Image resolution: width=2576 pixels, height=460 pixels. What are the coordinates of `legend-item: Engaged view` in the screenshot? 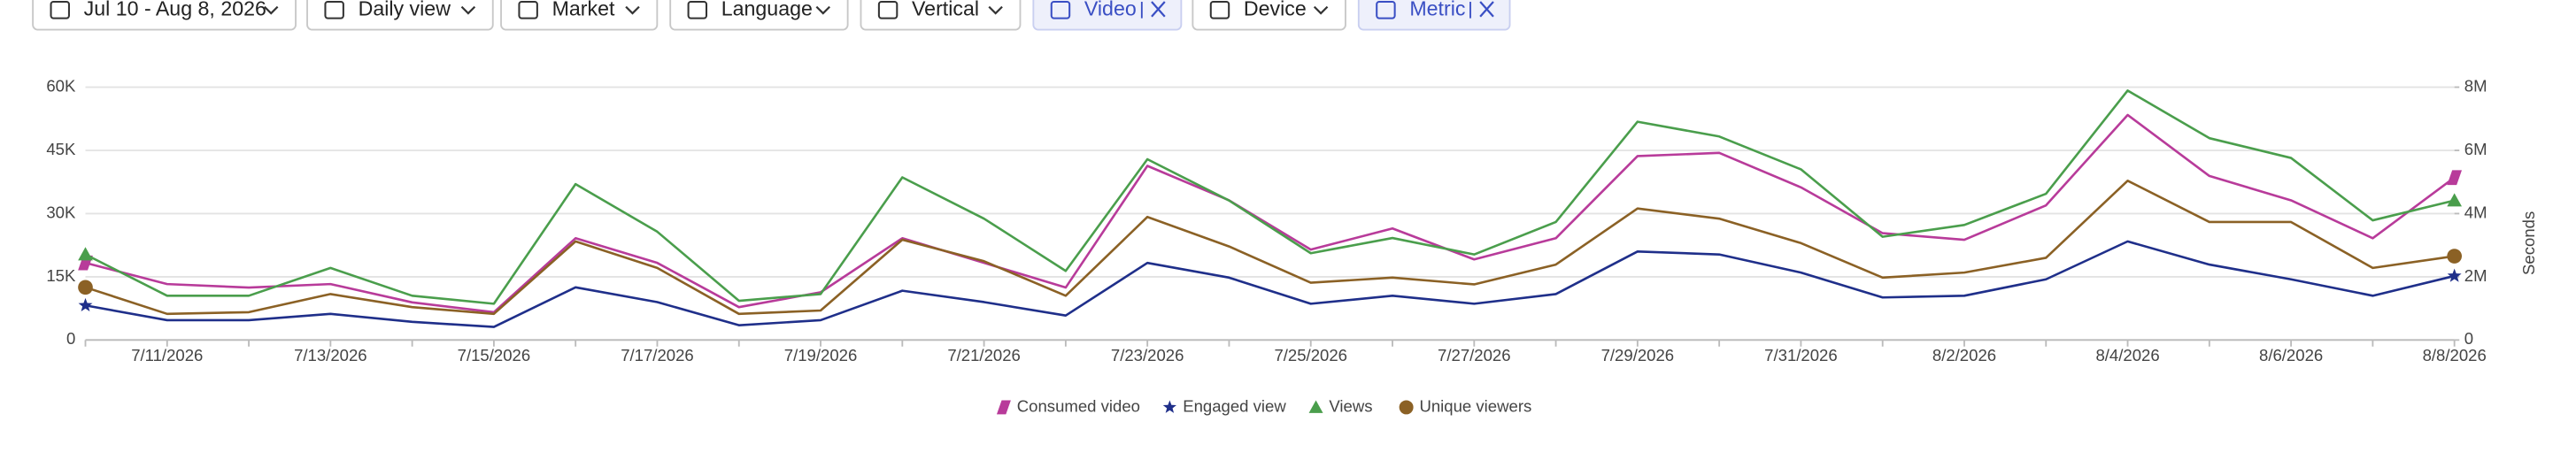 It's located at (1224, 405).